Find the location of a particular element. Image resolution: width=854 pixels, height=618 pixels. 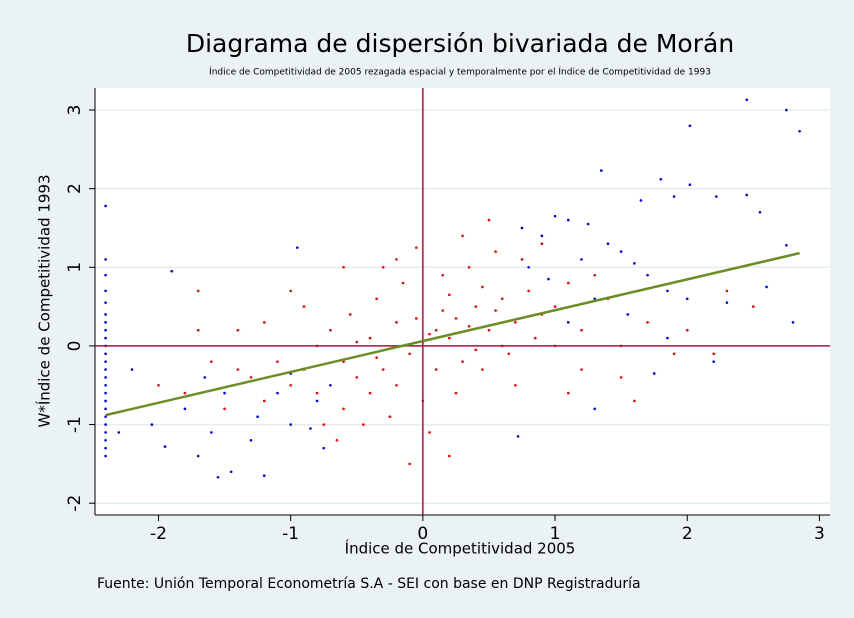

x-tick-label: -2 is located at coordinates (158, 534).